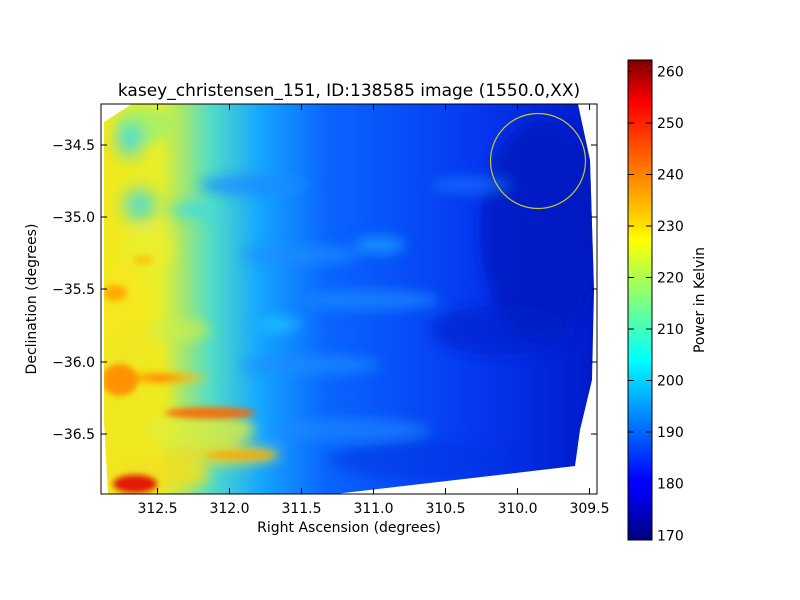 This screenshot has width=800, height=600. Describe the element at coordinates (670, 382) in the screenshot. I see `colorbar-tick-label: 200` at that location.